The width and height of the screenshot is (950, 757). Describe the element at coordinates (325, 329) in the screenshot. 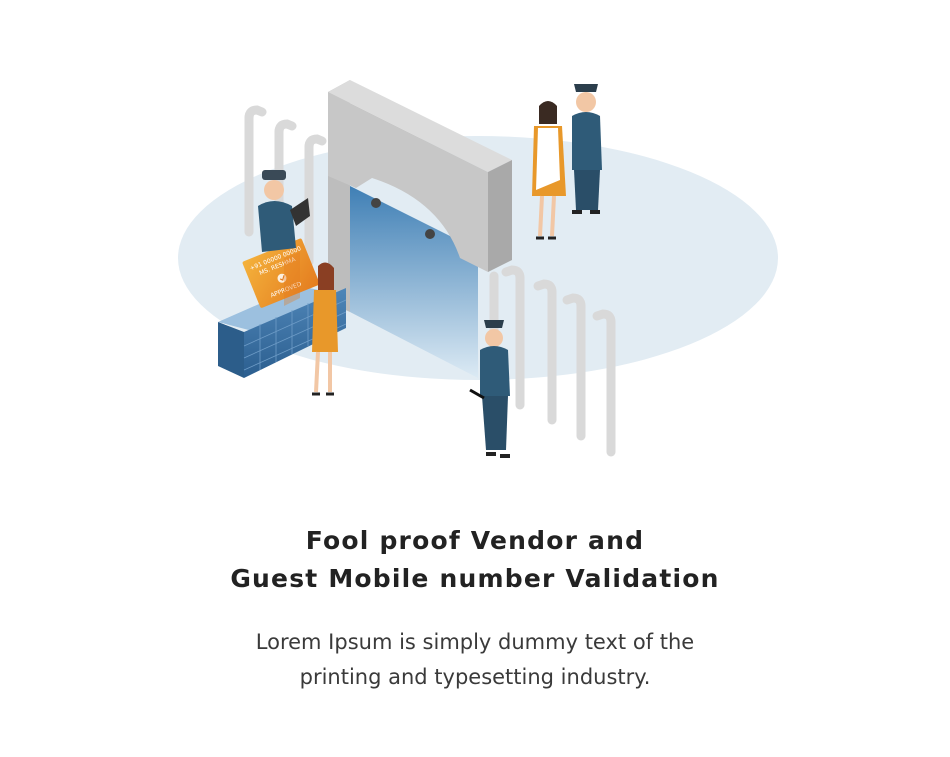

I see `visitor-woman-figure` at that location.